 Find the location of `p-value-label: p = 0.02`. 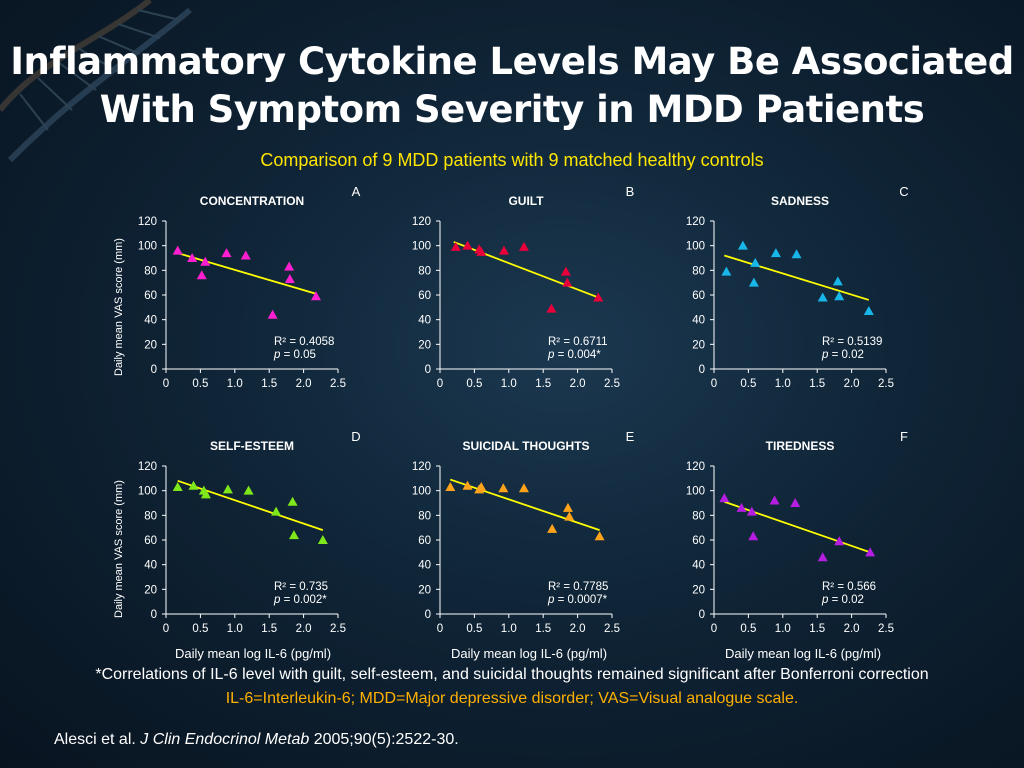

p-value-label: p = 0.02 is located at coordinates (842, 355).